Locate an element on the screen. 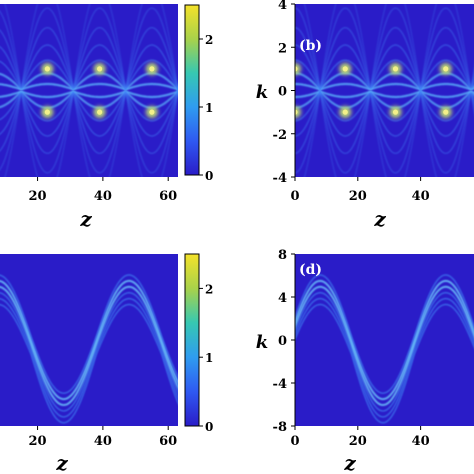 This screenshot has width=474, height=474. panel-b-y-tick-label: 4 is located at coordinates (282, 6).